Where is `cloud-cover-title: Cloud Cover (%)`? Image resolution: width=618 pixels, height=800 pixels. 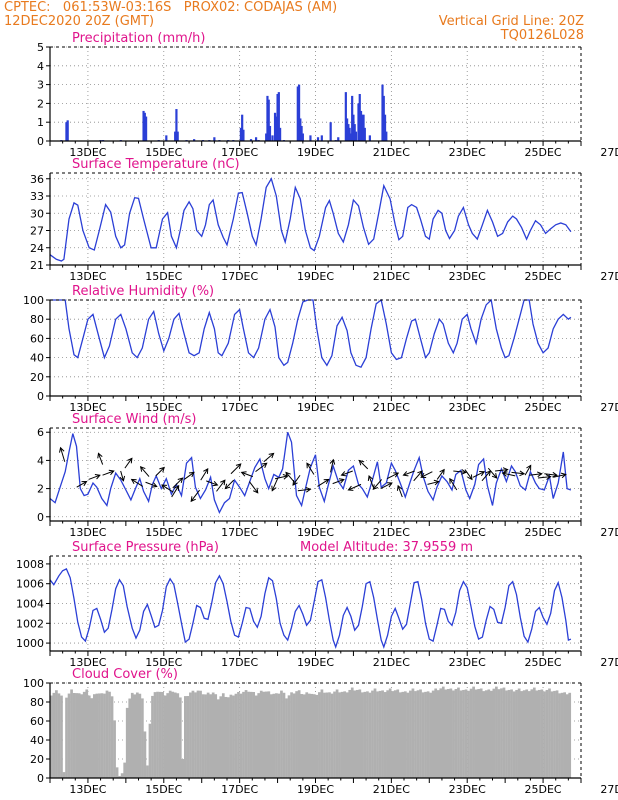 cloud-cover-title: Cloud Cover (%) is located at coordinates (125, 674).